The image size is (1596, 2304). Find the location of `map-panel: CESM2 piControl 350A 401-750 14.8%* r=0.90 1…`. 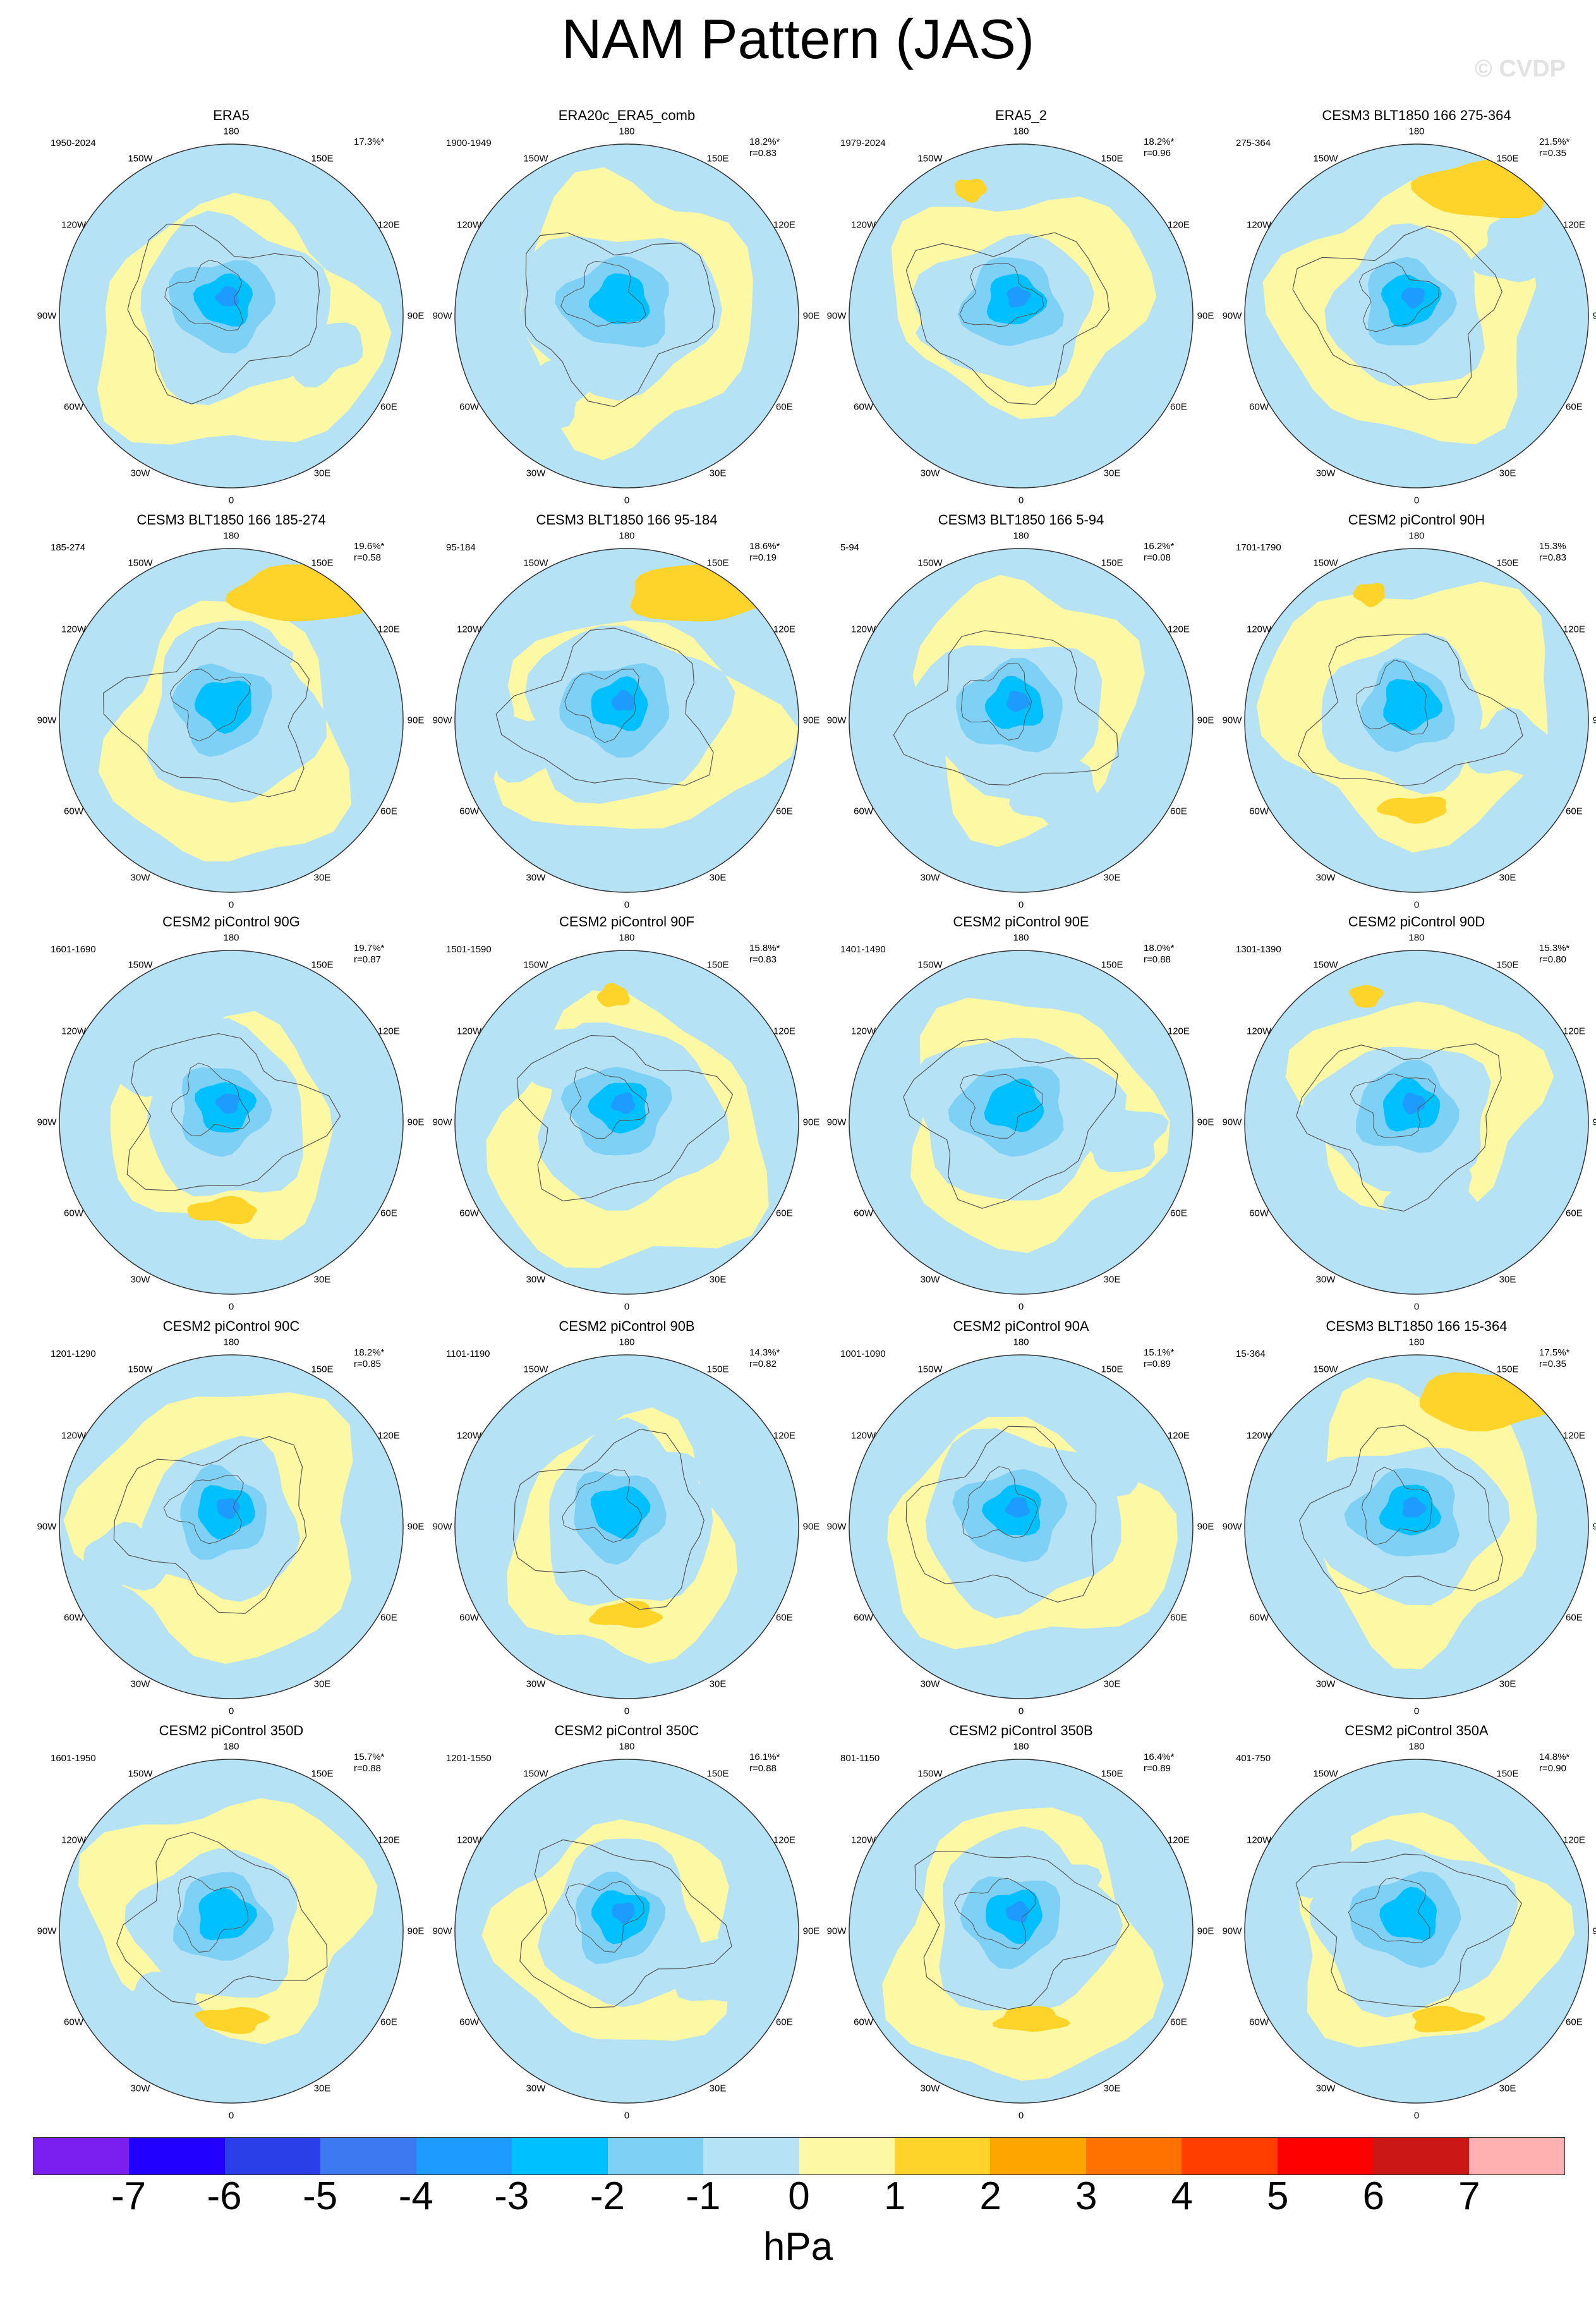

map-panel: CESM2 piControl 350A 401-750 14.8%* r=0.90 1… is located at coordinates (1408, 1925).